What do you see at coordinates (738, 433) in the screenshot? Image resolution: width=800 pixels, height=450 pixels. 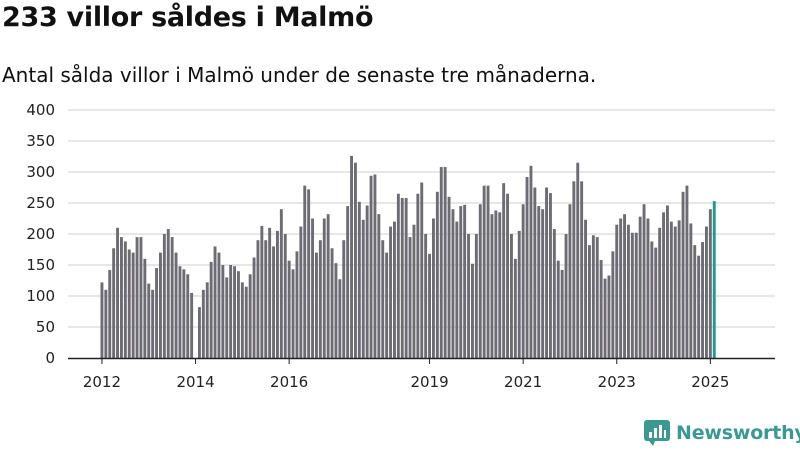 I see `brand-name: Newsworthy` at bounding box center [738, 433].